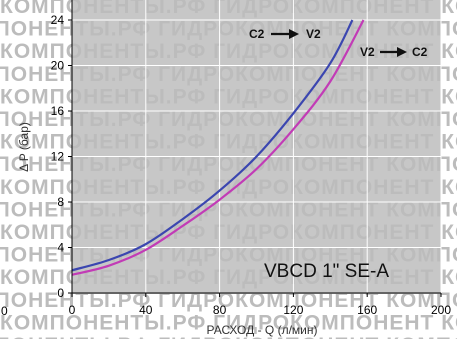 The width and height of the screenshot is (457, 344). Describe the element at coordinates (285, 34) in the screenshot. I see `annotation-c2-v2: C2 V2` at that location.